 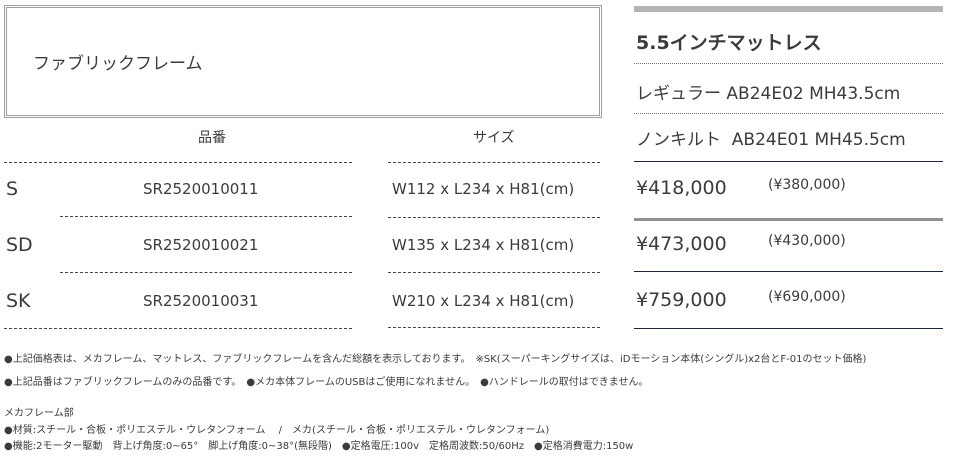 What do you see at coordinates (681, 244) in the screenshot?
I see `price: ¥473,000` at bounding box center [681, 244].